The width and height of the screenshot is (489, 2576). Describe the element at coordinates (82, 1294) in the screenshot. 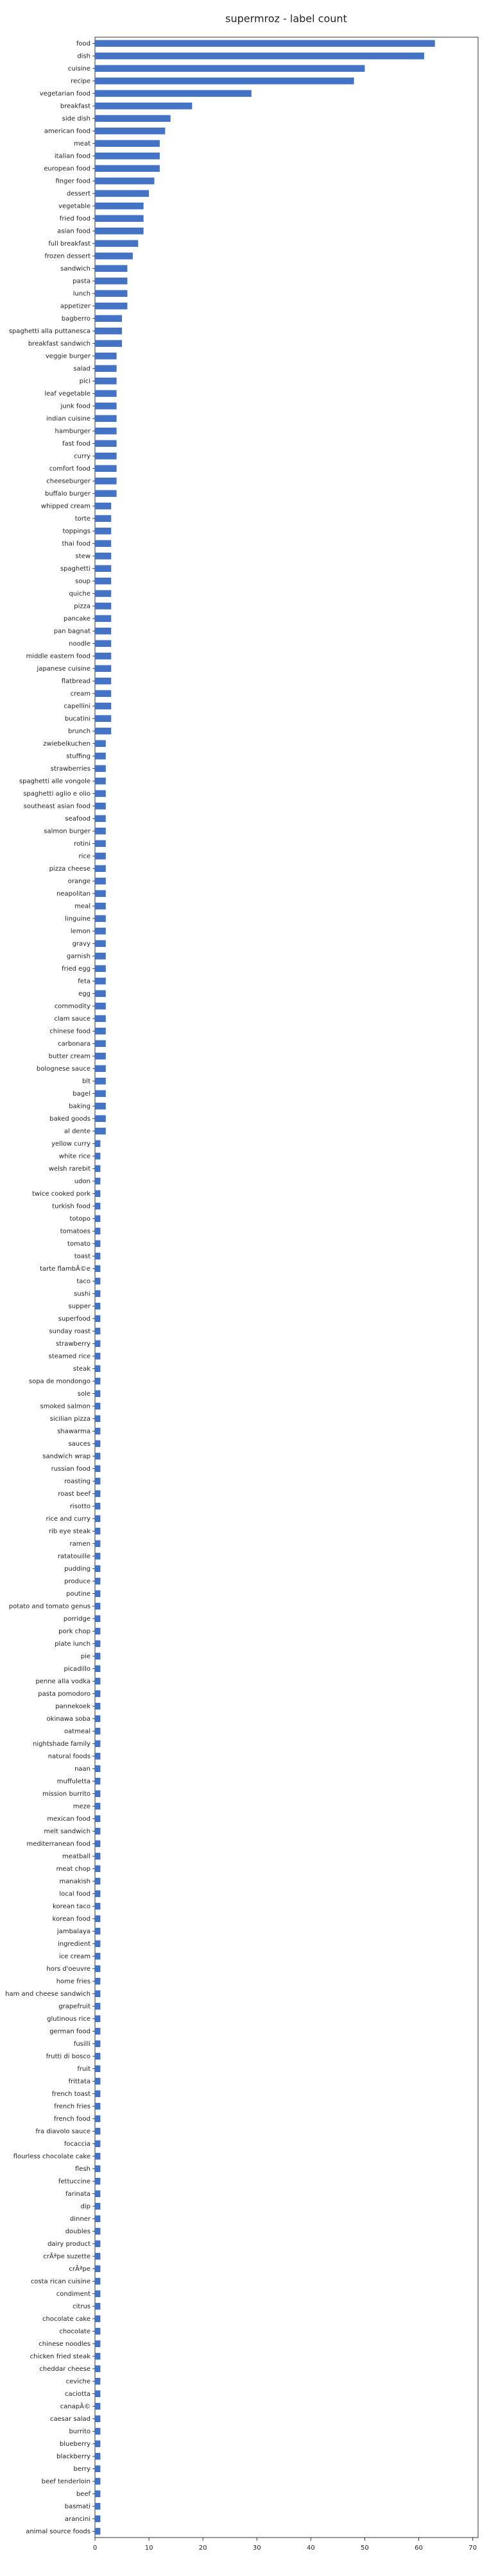

I see `y-tick-label: sushi` at that location.